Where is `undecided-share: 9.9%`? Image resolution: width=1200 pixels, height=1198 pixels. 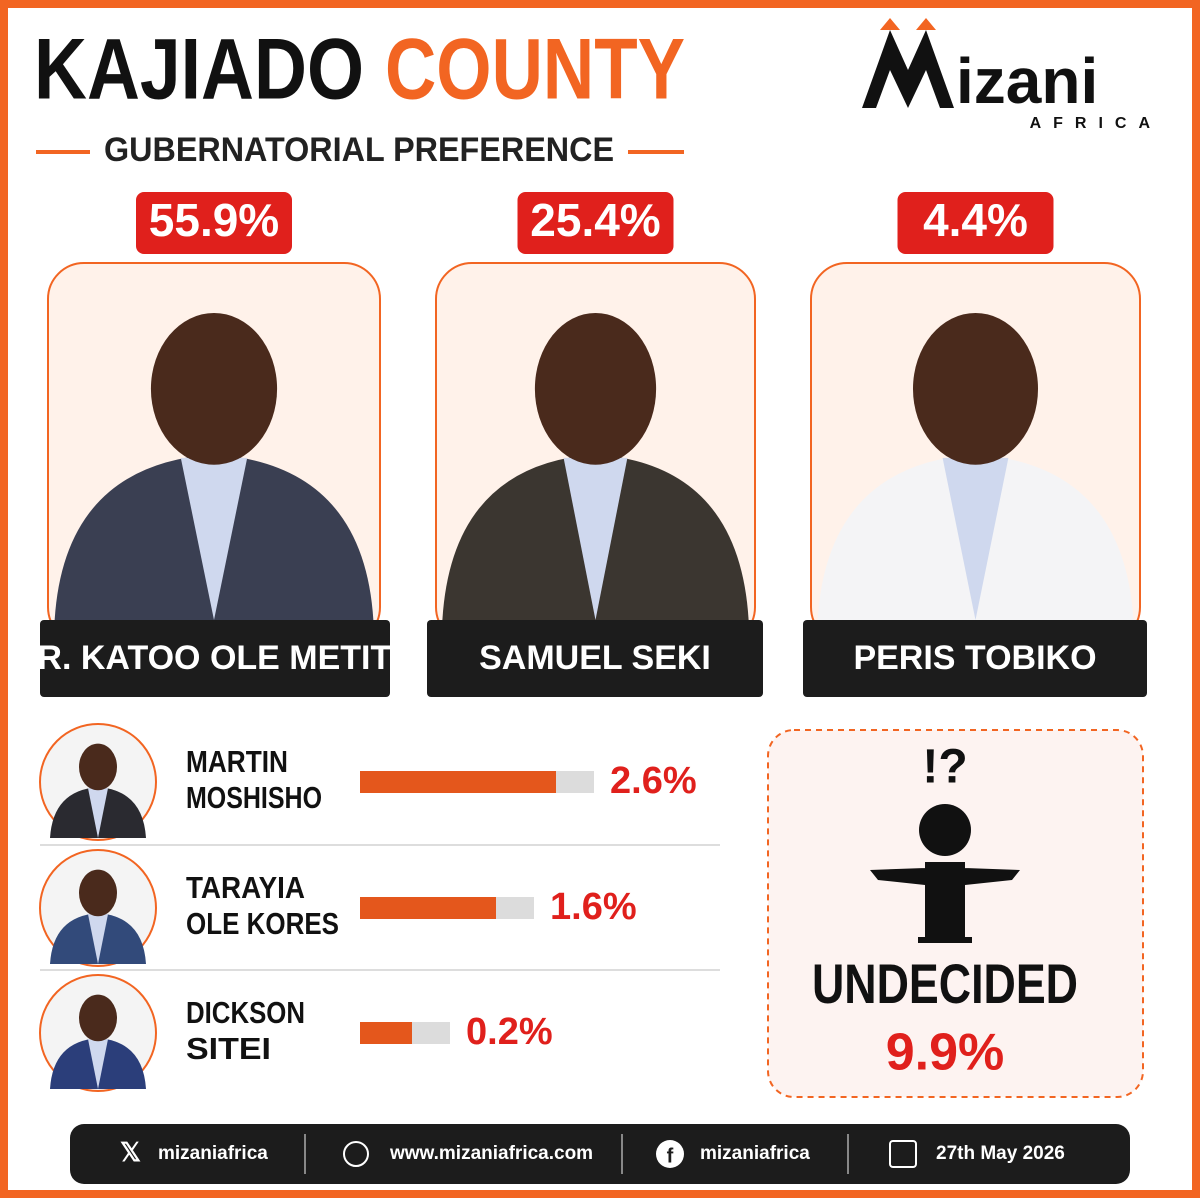 undecided-share: 9.9% is located at coordinates (945, 1053).